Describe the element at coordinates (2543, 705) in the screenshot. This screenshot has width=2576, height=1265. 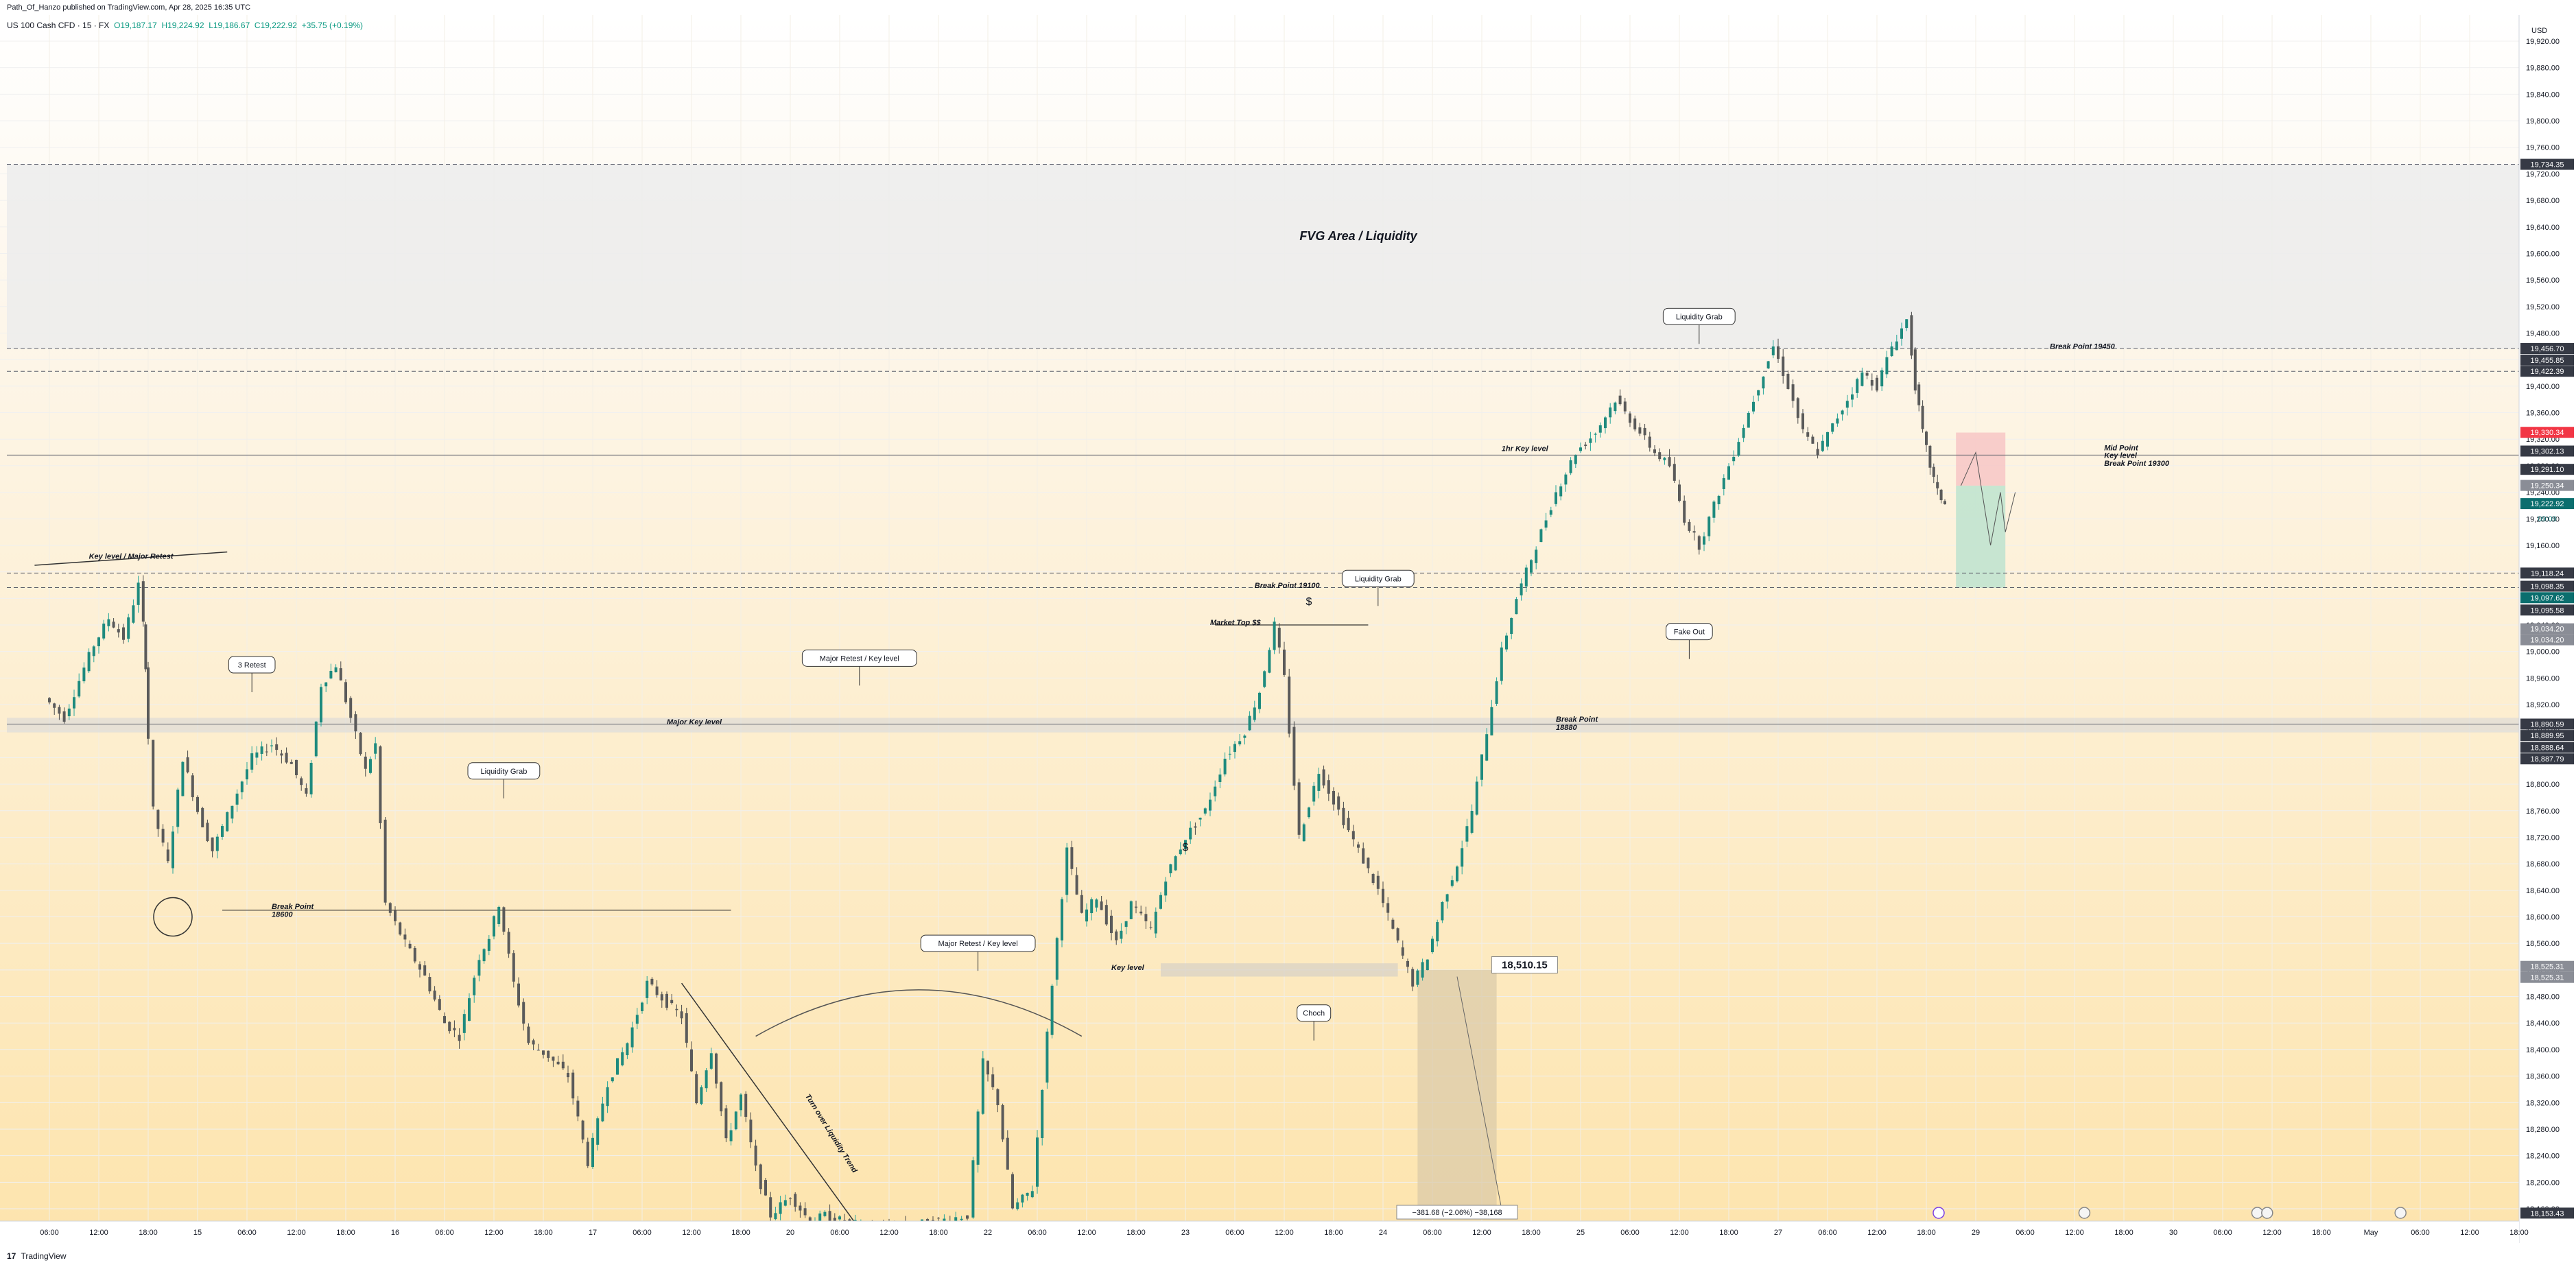
I see `y-tick-label: 18,920.00` at that location.